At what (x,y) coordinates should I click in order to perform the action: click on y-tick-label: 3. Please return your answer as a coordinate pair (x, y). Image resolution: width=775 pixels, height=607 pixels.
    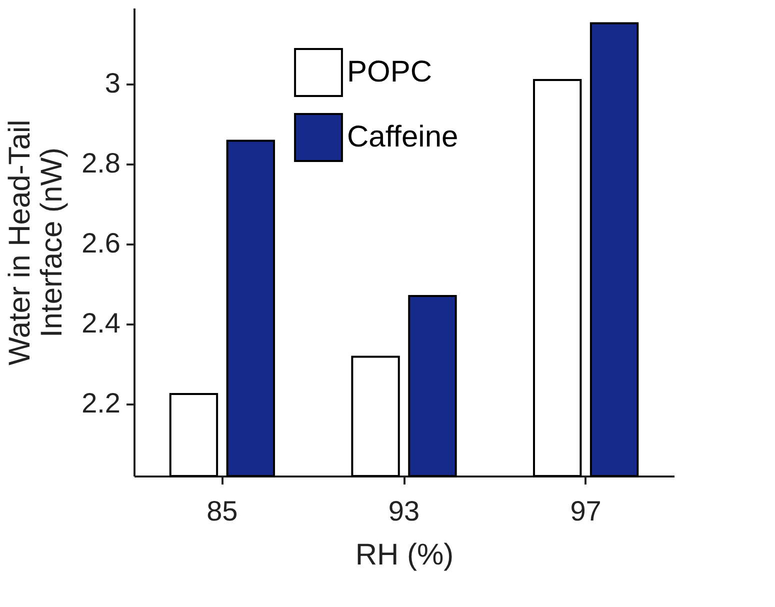
    Looking at the image, I should click on (112, 83).